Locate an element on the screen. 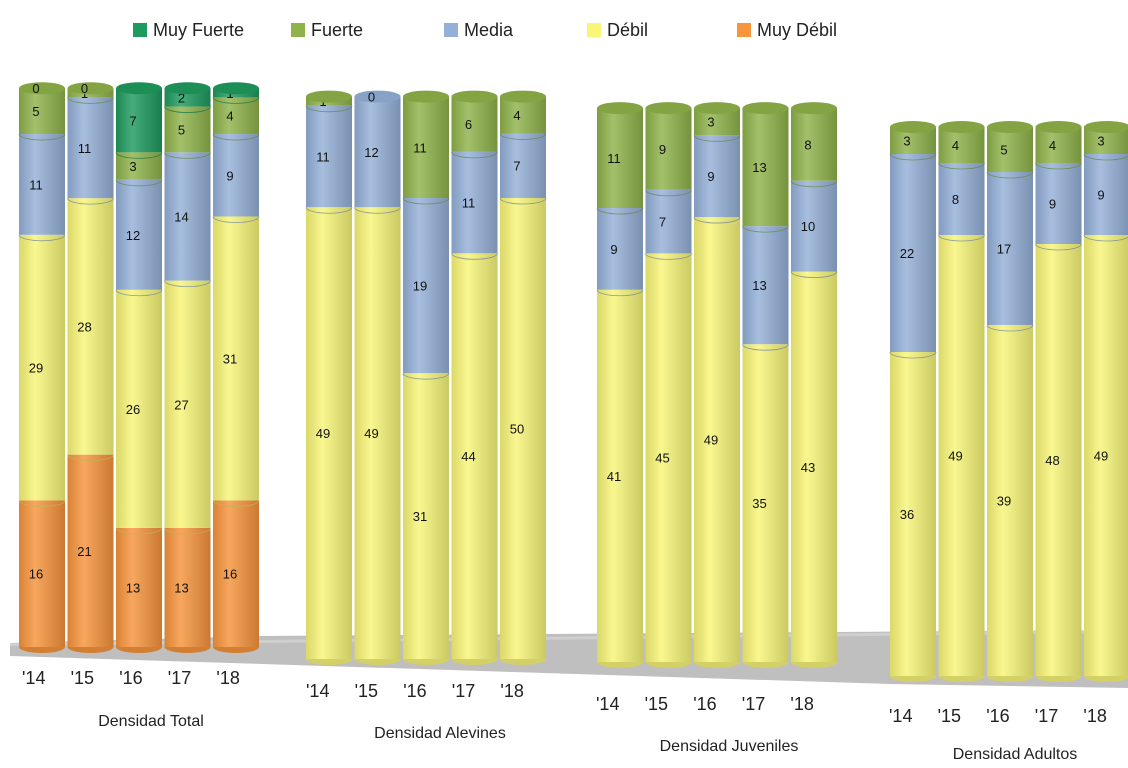 The height and width of the screenshot is (768, 1128). tick-label-densidad-juveniles-15: '15 is located at coordinates (656, 704).